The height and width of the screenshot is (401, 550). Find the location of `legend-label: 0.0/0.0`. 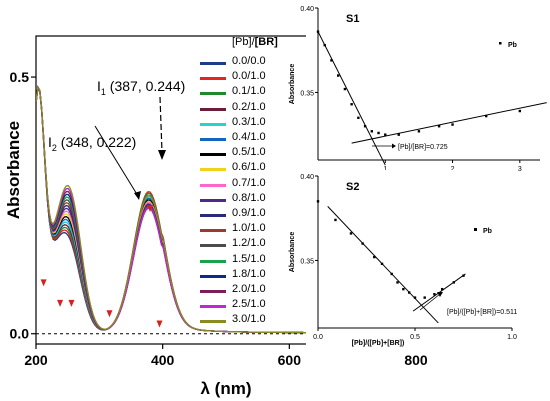

legend-label: 0.0/0.0 is located at coordinates (249, 61).